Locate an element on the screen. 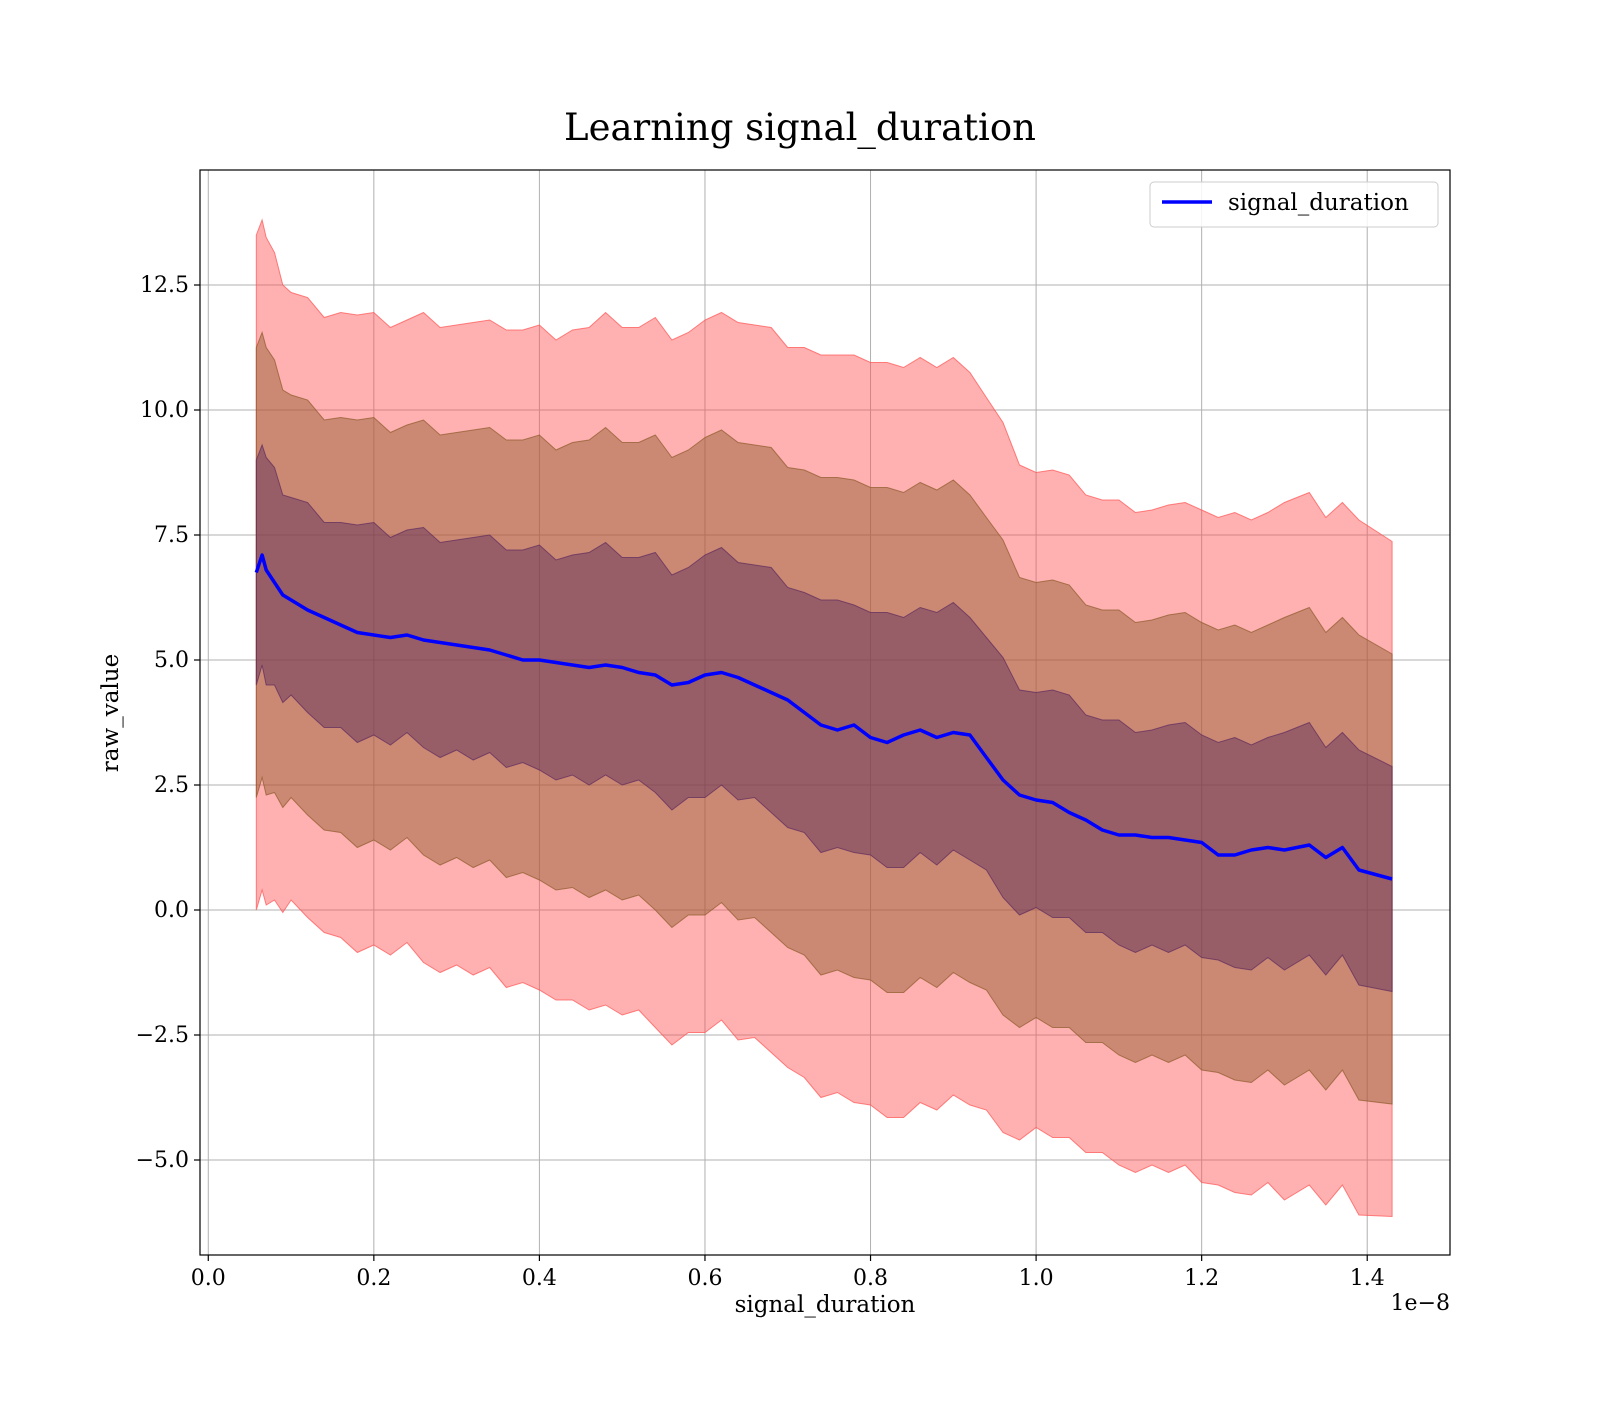 The image size is (1600, 1404). y-tick-label: 7.5 is located at coordinates (171, 535).